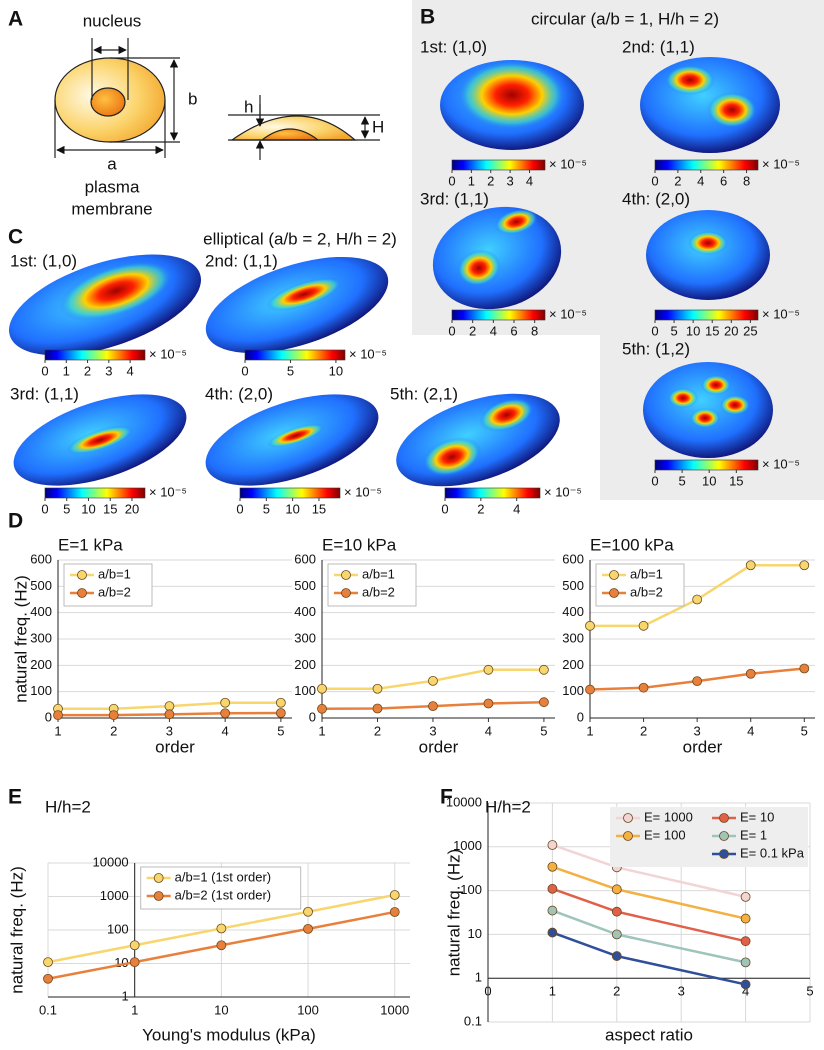  Describe the element at coordinates (192, 98) in the screenshot. I see `label: b` at that location.